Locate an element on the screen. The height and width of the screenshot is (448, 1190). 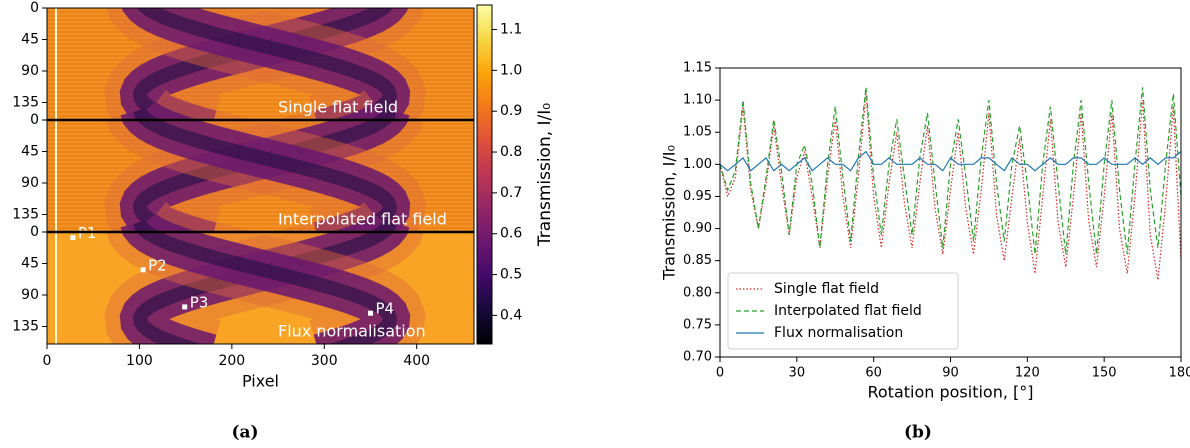
point-label: P4 is located at coordinates (384, 309).